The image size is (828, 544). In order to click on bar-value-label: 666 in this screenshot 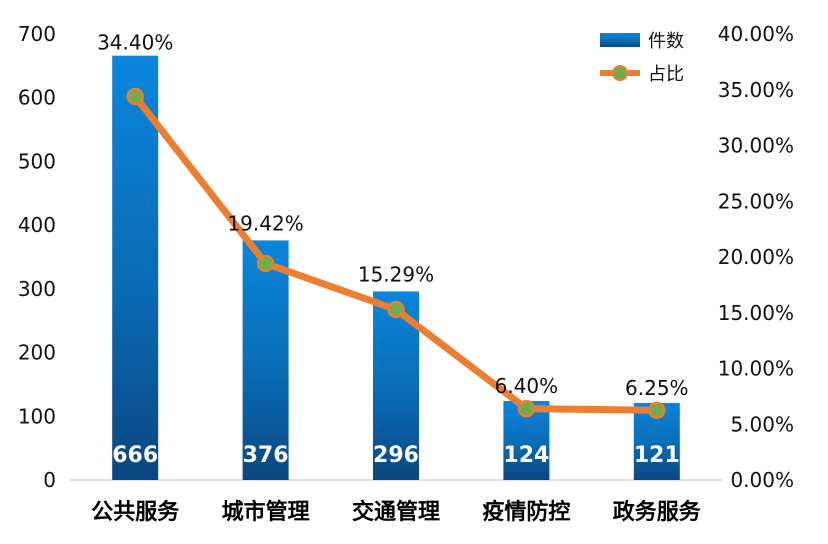, I will do `click(135, 455)`.